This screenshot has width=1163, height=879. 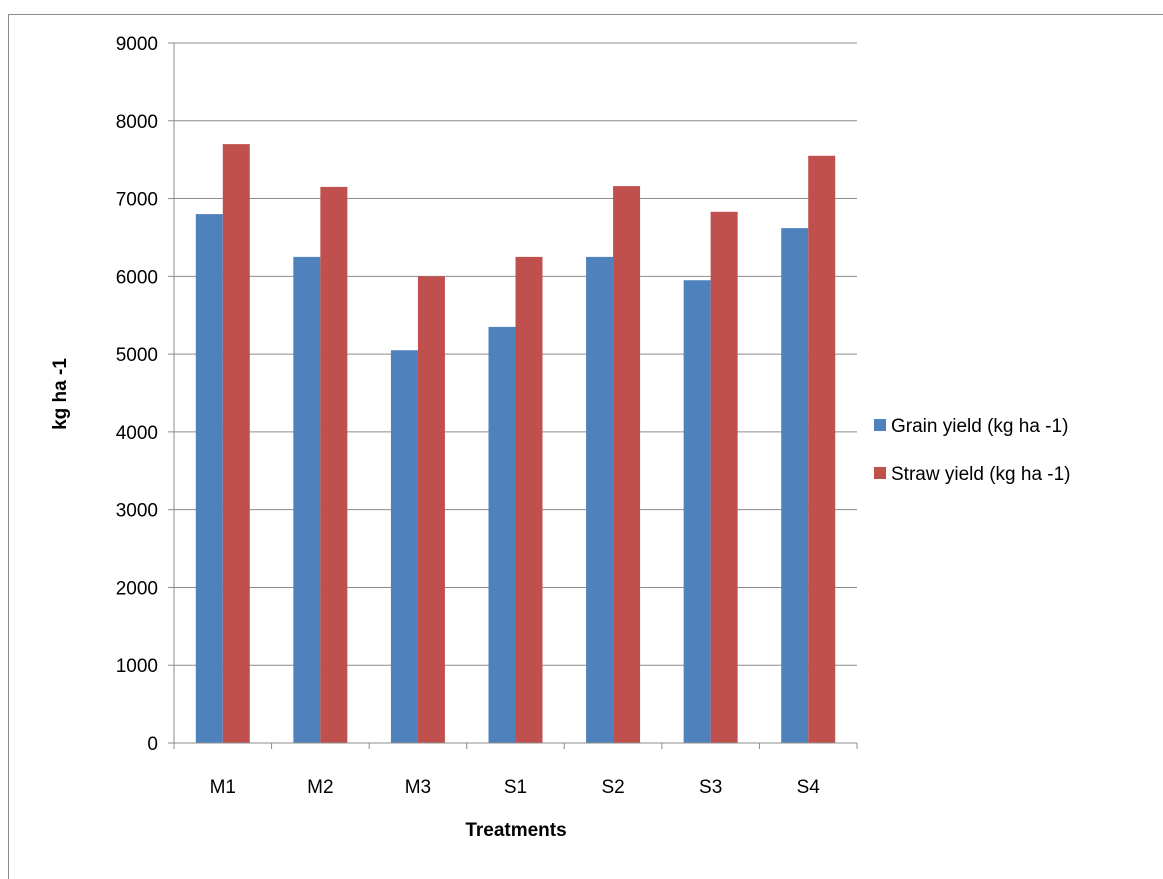 I want to click on bar-grain-s1, so click(x=502, y=534).